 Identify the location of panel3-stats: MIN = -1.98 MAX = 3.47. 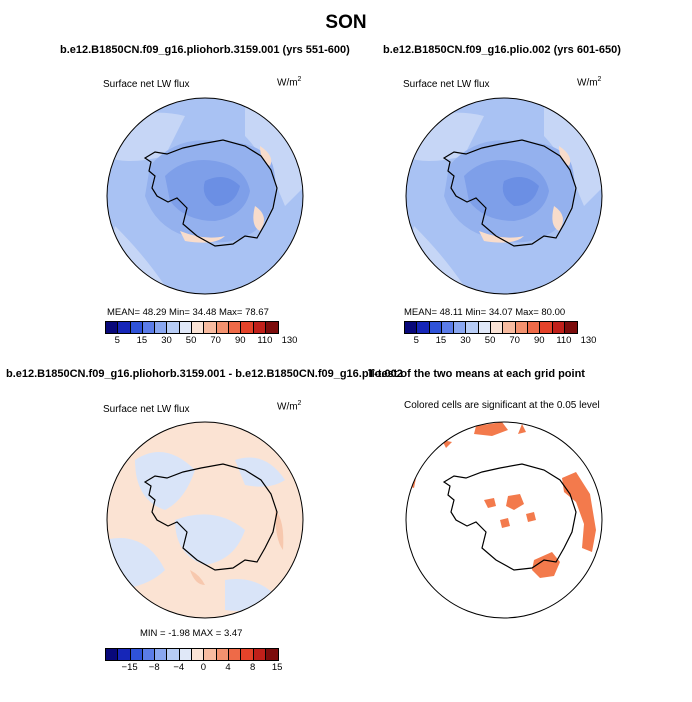
(191, 633).